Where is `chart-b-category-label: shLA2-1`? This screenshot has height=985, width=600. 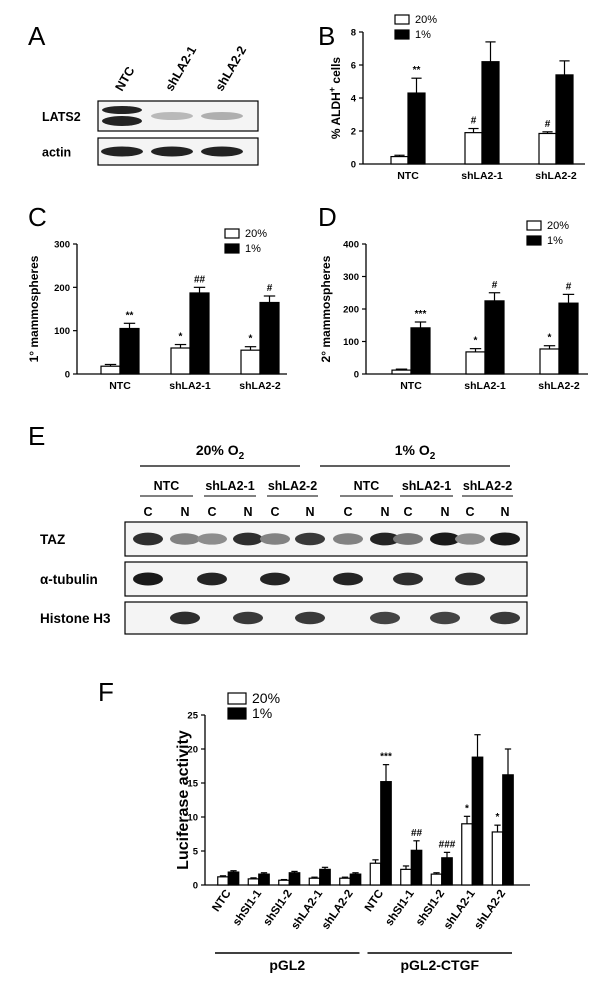
chart-b-category-label: shLA2-1 is located at coordinates (482, 176).